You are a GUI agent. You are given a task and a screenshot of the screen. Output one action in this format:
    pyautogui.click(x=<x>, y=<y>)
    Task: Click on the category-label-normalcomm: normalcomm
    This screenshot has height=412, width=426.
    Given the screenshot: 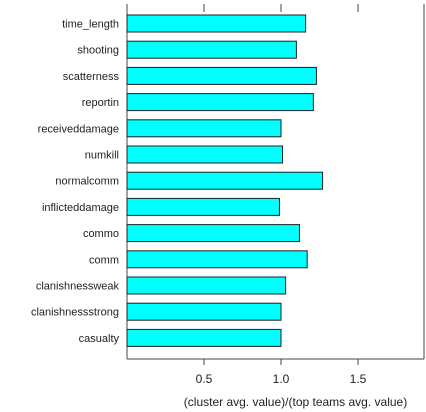 What is the action you would take?
    pyautogui.click(x=87, y=182)
    